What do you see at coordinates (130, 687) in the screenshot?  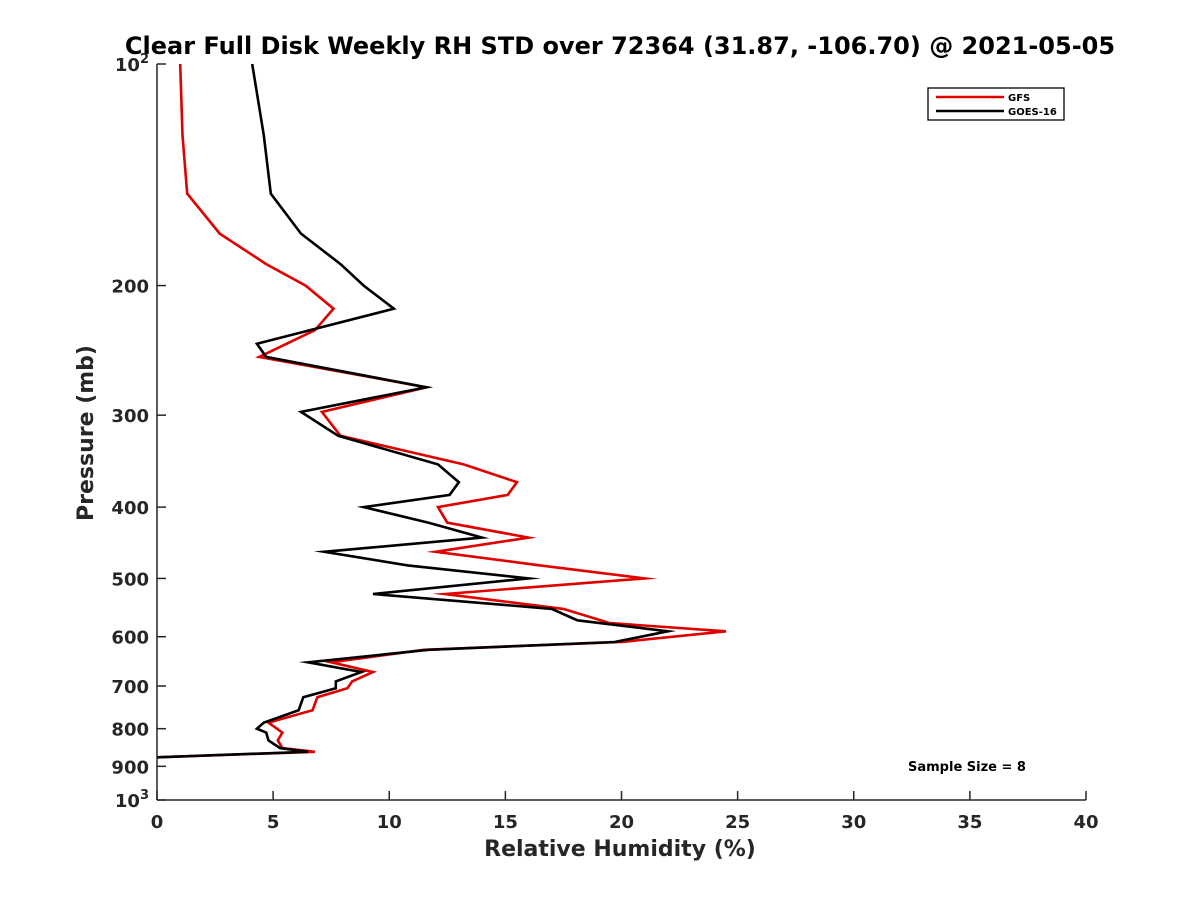 I see `y-tick-label: 700` at bounding box center [130, 687].